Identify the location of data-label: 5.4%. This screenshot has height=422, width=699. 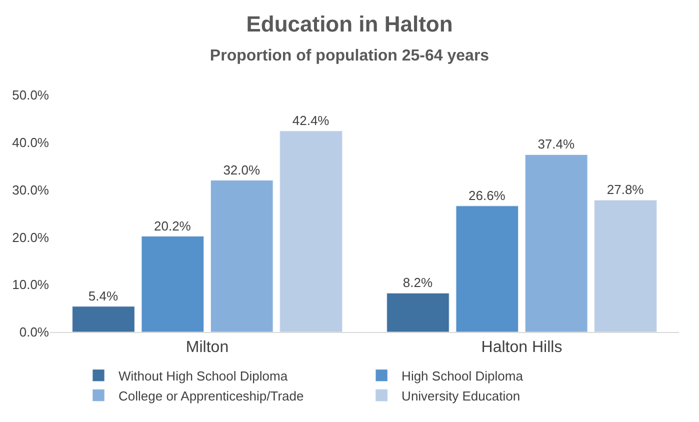
(103, 296).